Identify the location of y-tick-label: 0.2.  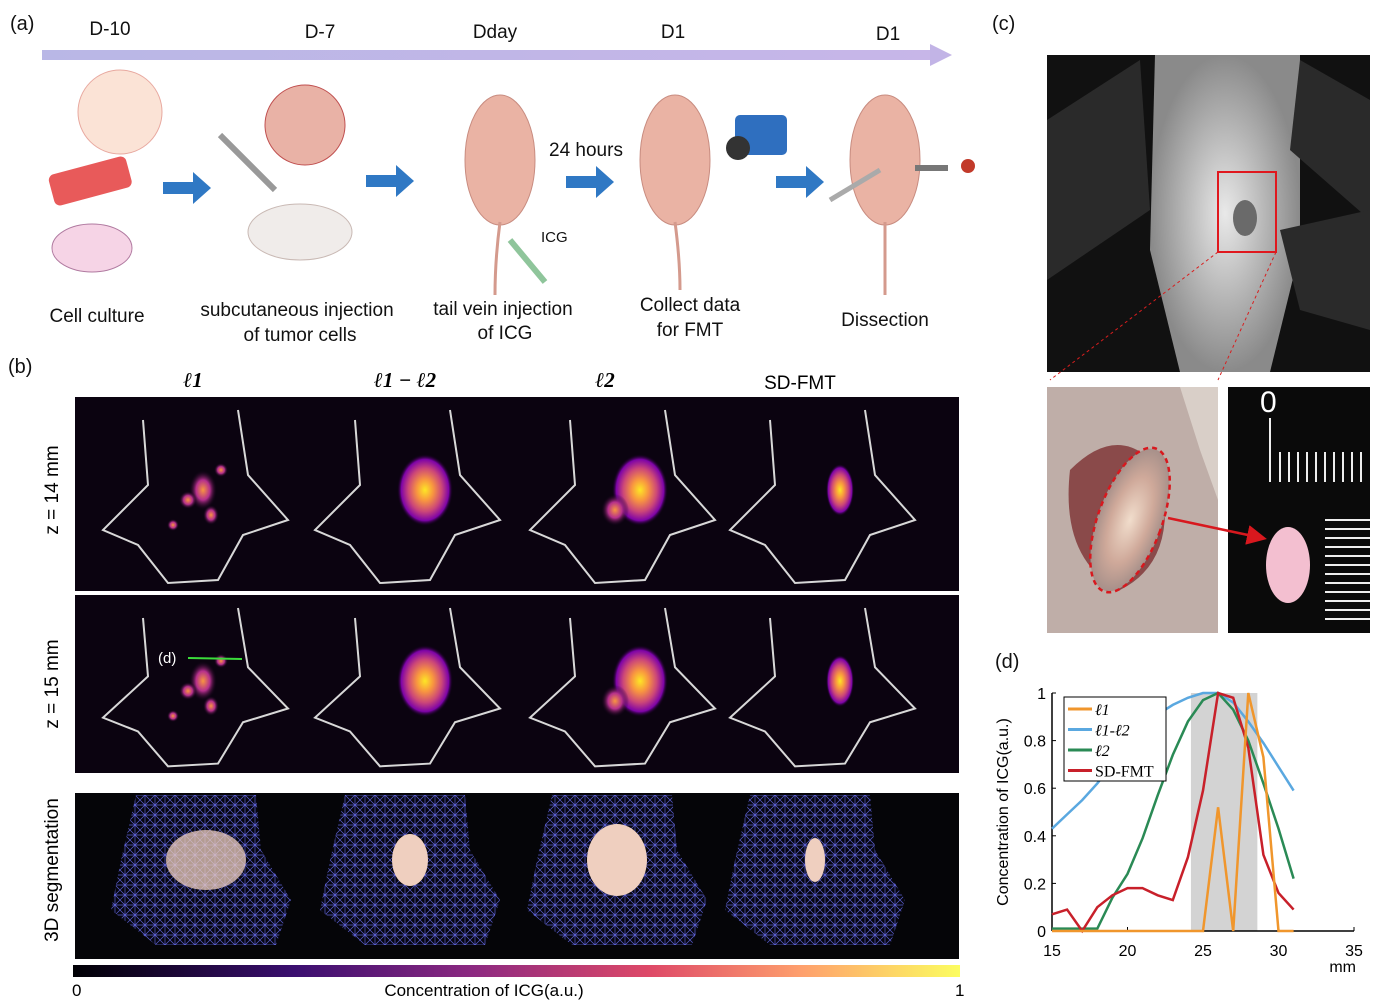
(1035, 884).